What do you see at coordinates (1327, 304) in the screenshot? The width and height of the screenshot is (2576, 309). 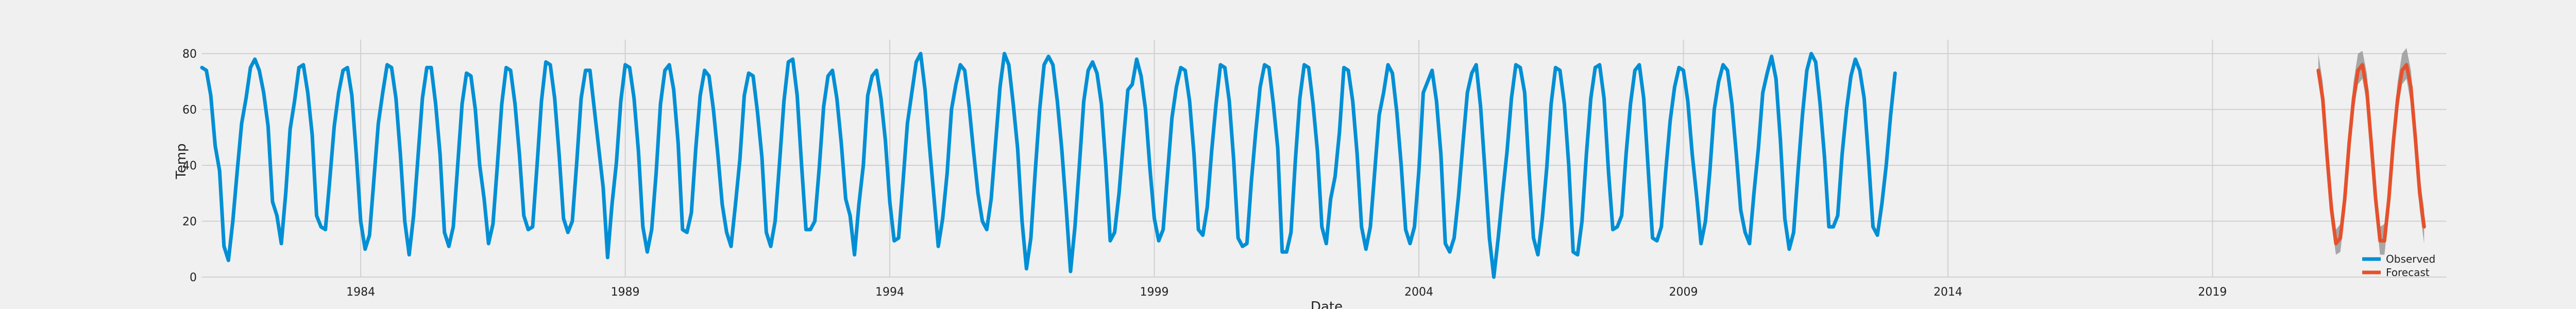 I see `x-axis-label: Date` at bounding box center [1327, 304].